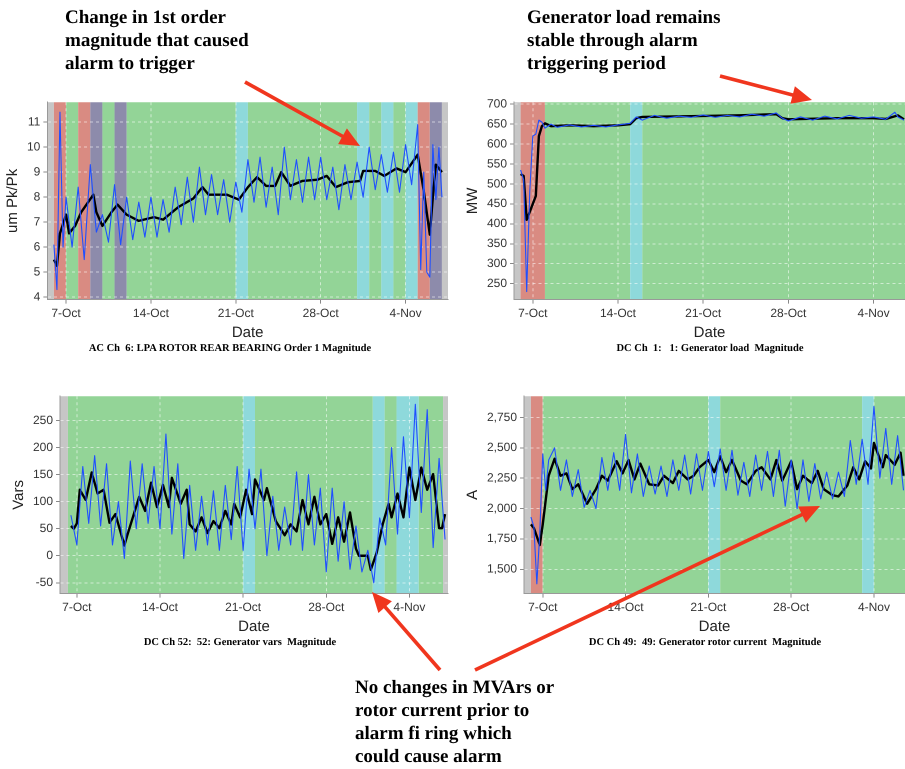  Describe the element at coordinates (34, 121) in the screenshot. I see `y-tick-label: 11` at that location.